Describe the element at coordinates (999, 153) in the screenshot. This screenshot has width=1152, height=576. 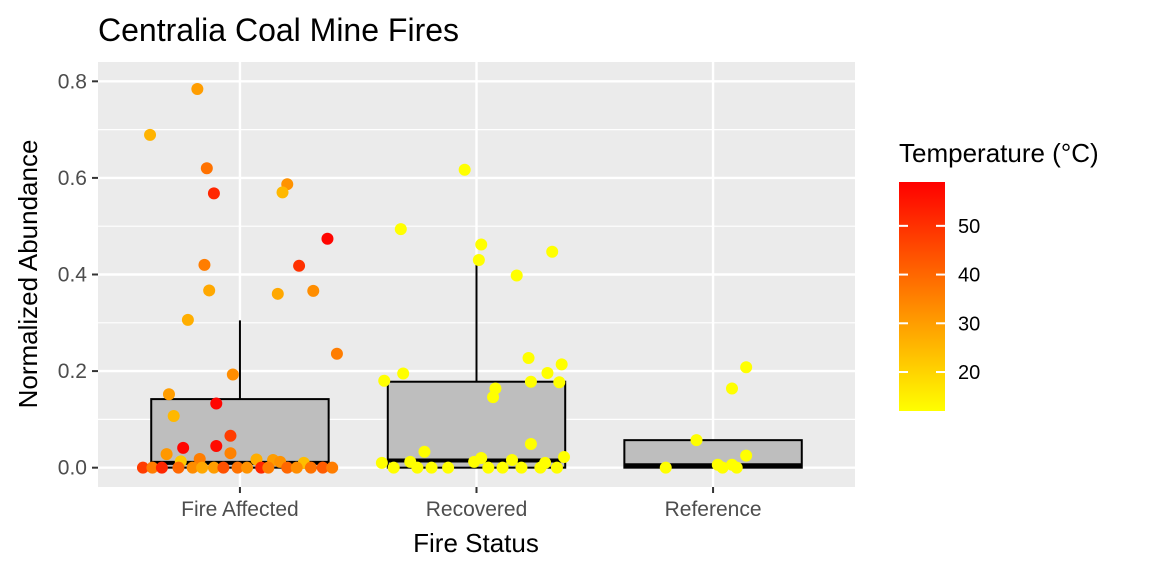
I see `legend-title: Temperature (°C)` at that location.